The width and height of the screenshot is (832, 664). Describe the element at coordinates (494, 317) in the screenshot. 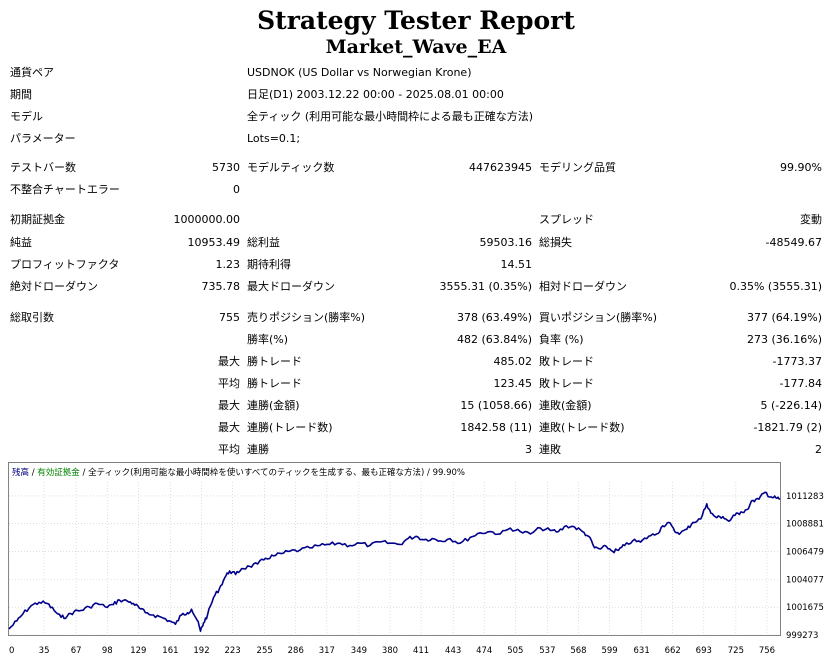

I see `short-value: 378 (63.49%)` at that location.